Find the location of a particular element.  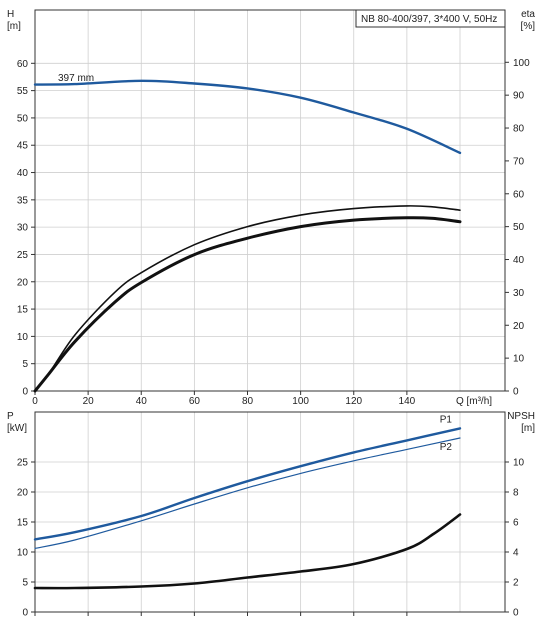

x-tick-label-7: 140 is located at coordinates (407, 401).